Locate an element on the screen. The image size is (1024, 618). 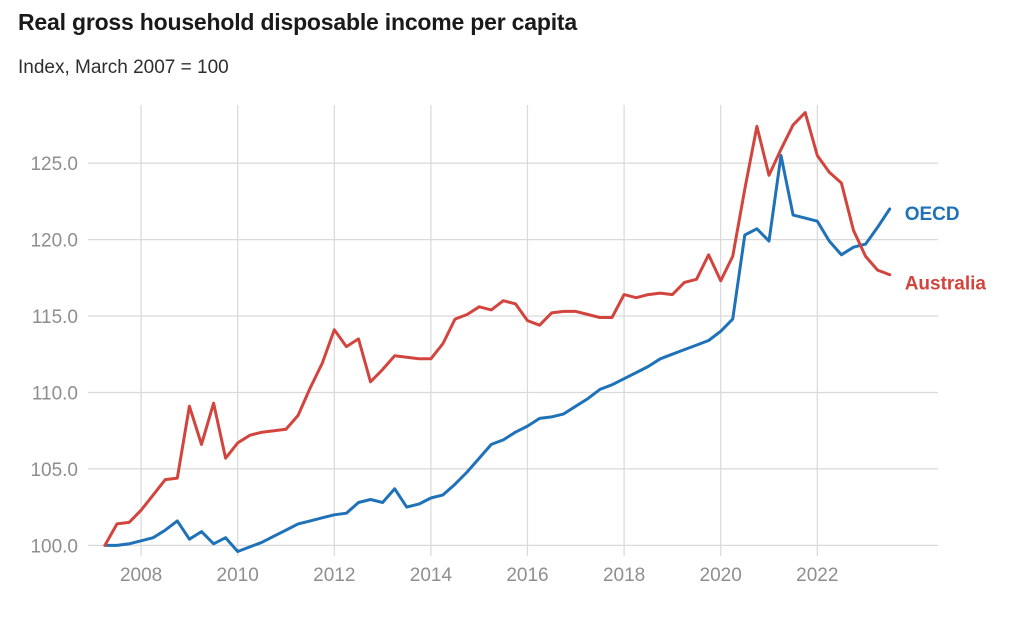
x-axis-tick-label: 2014 is located at coordinates (431, 575).